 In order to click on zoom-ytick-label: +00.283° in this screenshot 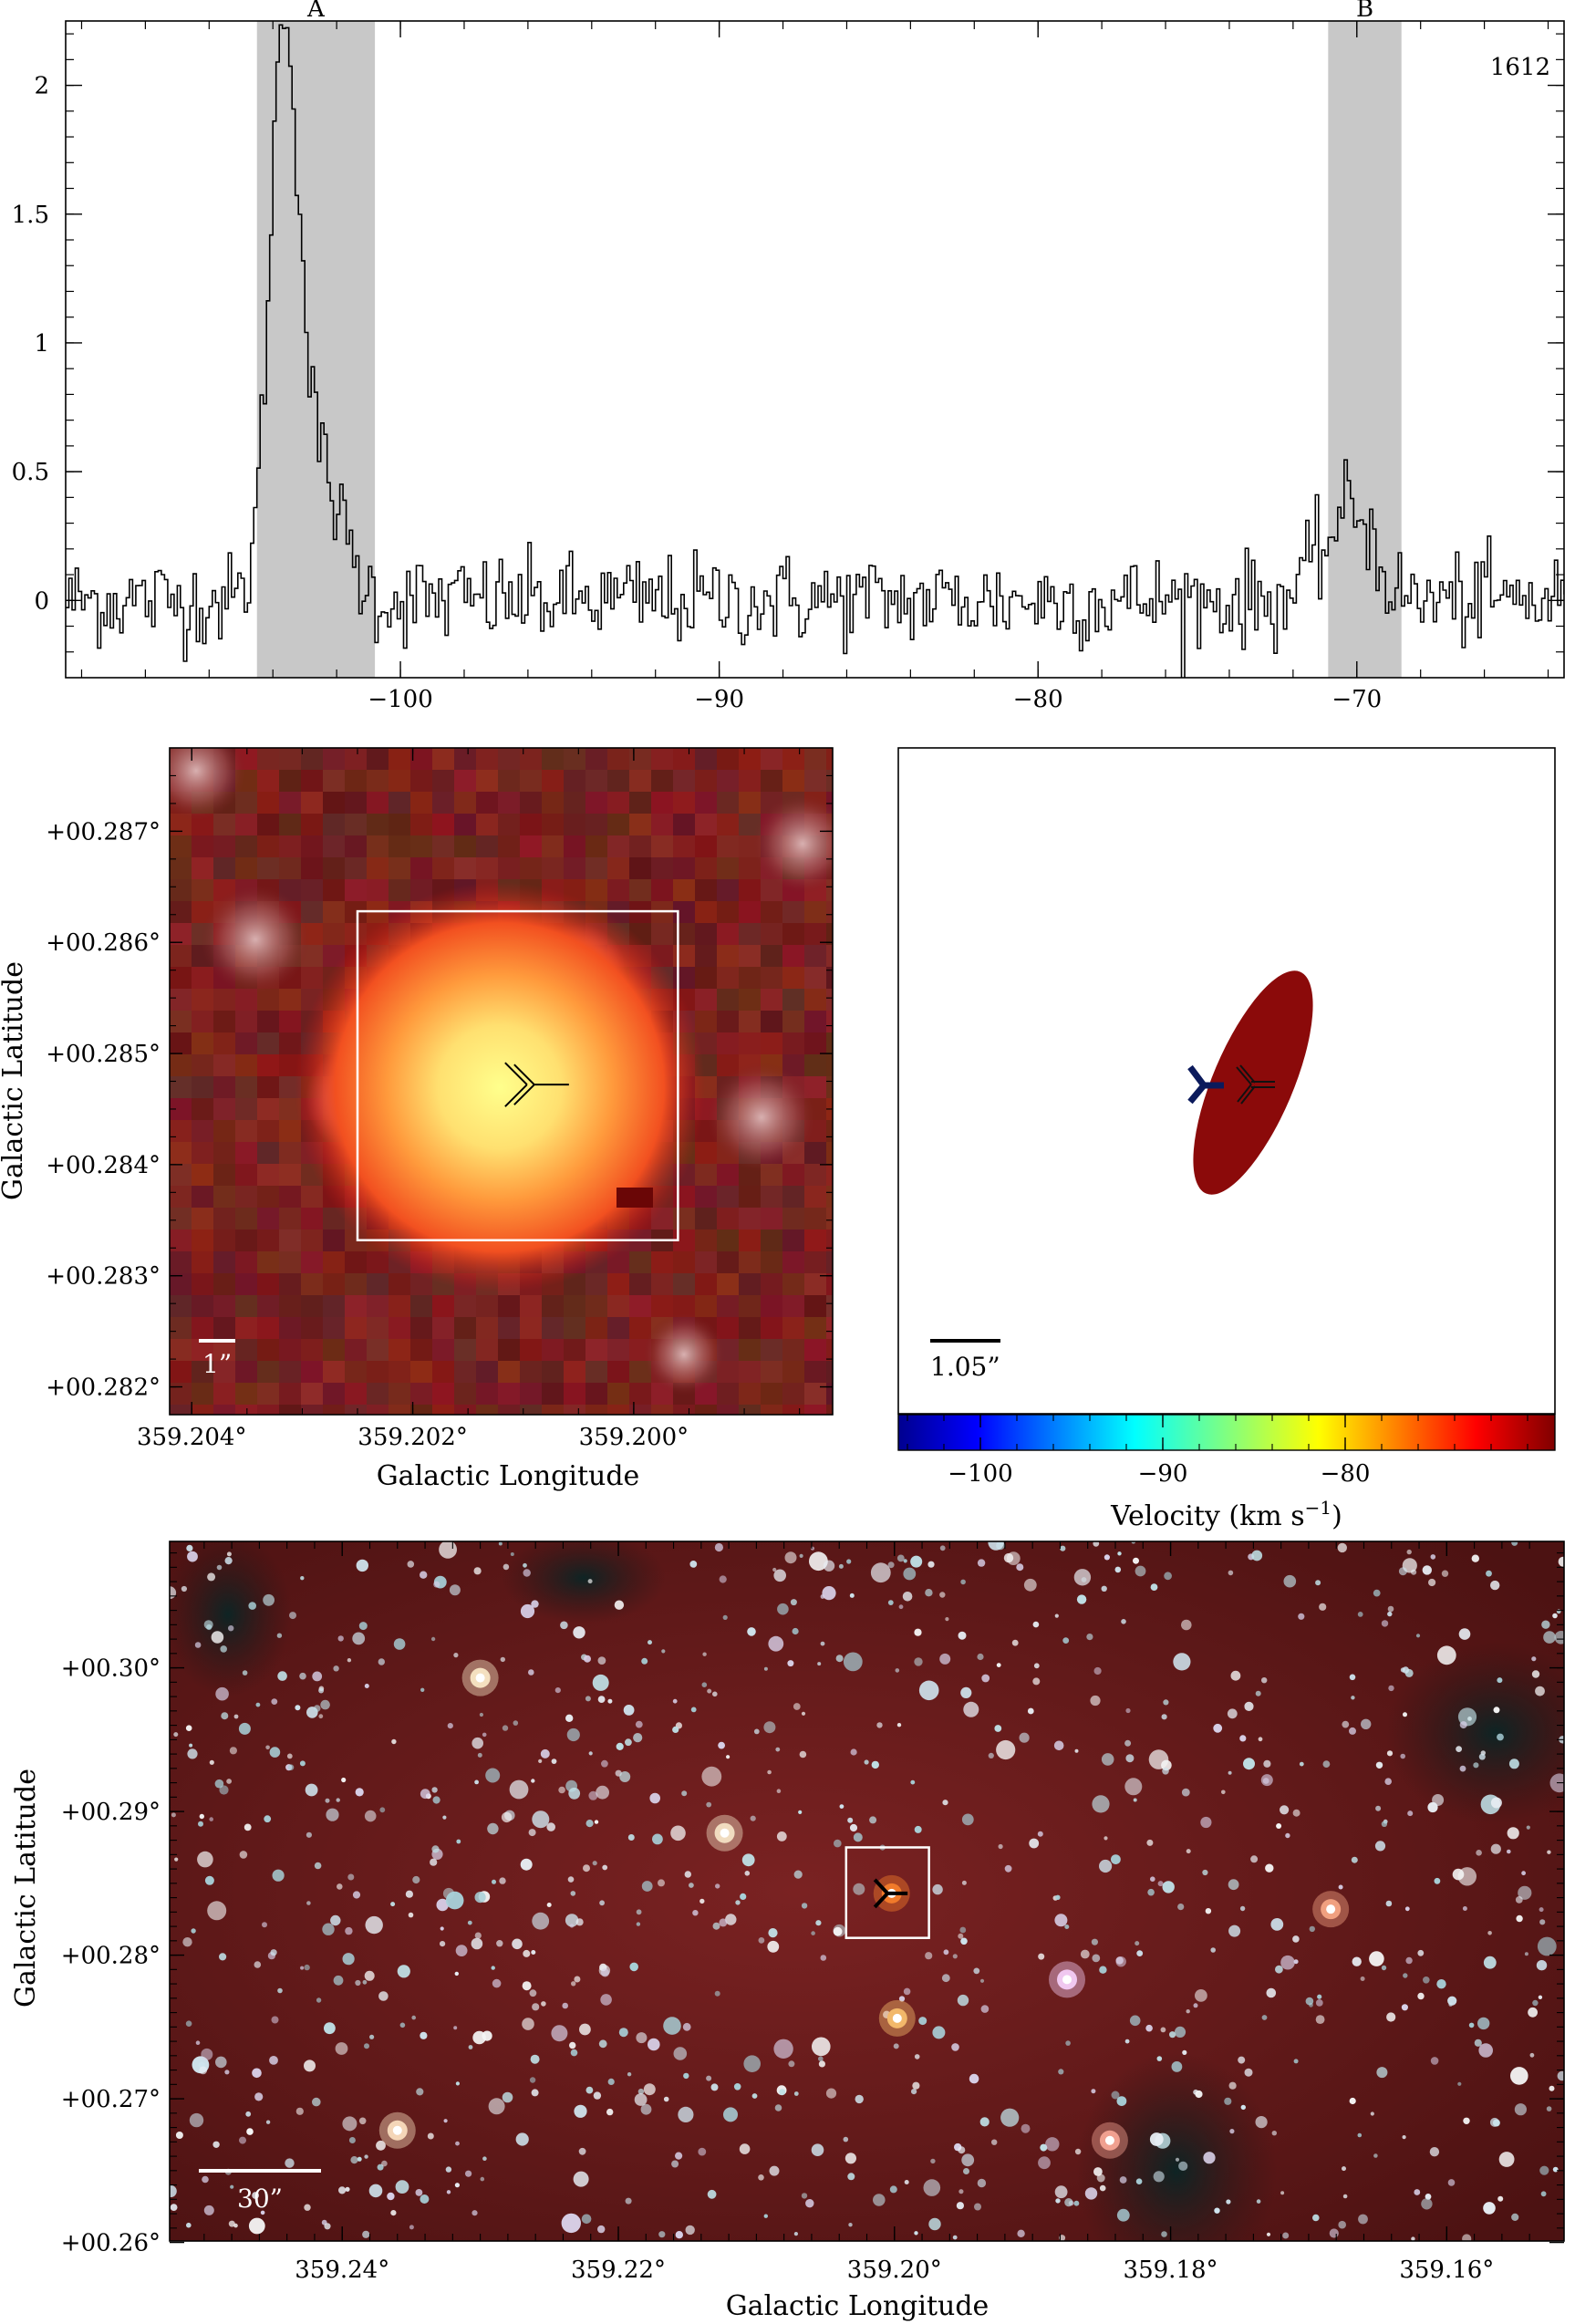, I will do `click(103, 1277)`.